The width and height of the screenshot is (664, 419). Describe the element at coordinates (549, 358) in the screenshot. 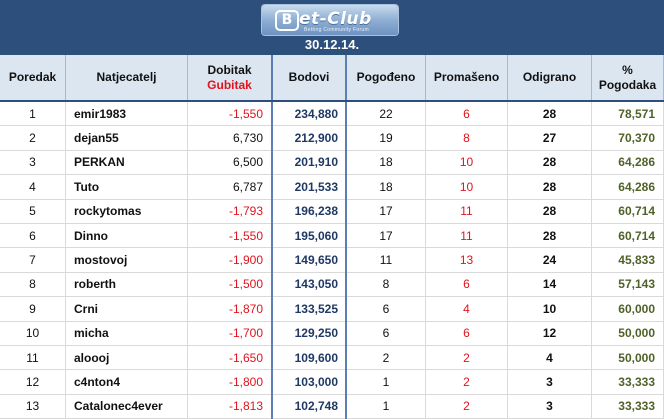

I see `played-cell: 4` at that location.